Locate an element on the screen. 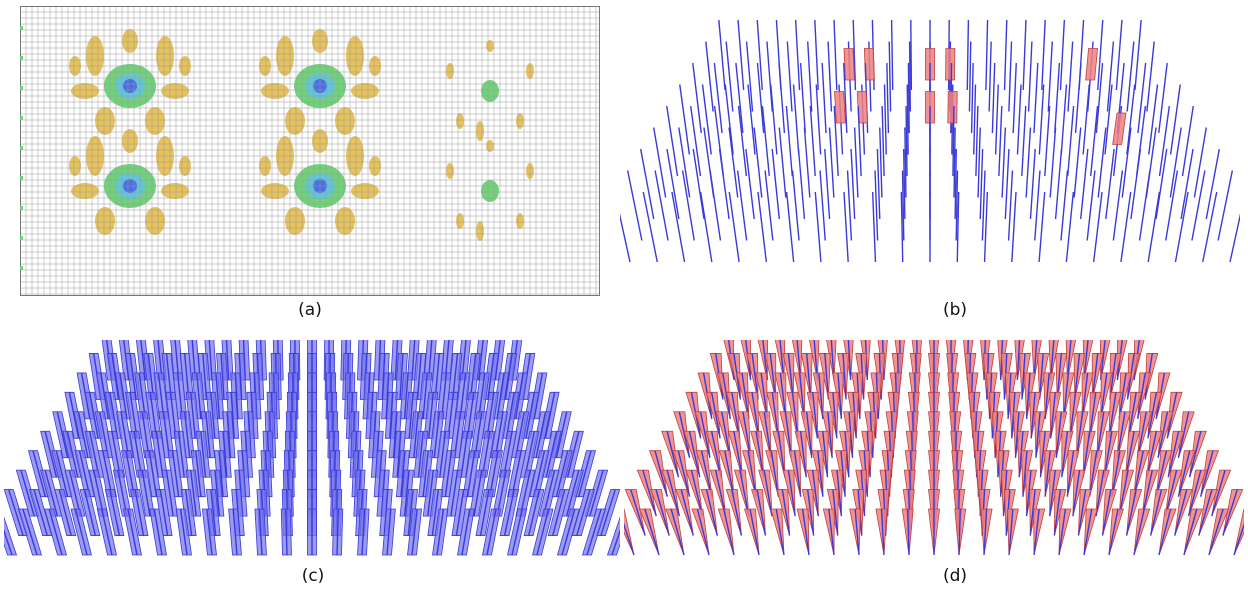 Image resolution: width=1248 pixels, height=594 pixels. contour-yellow is located at coordinates (480, 231).